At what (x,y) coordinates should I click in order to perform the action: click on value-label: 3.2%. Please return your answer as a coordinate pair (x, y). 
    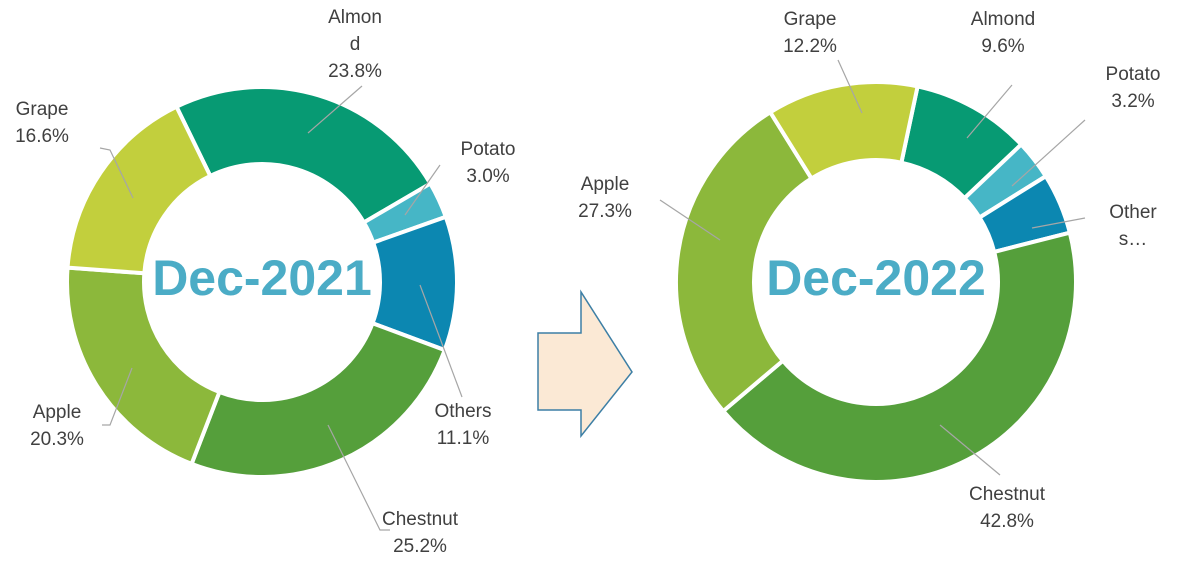
    Looking at the image, I should click on (1132, 101).